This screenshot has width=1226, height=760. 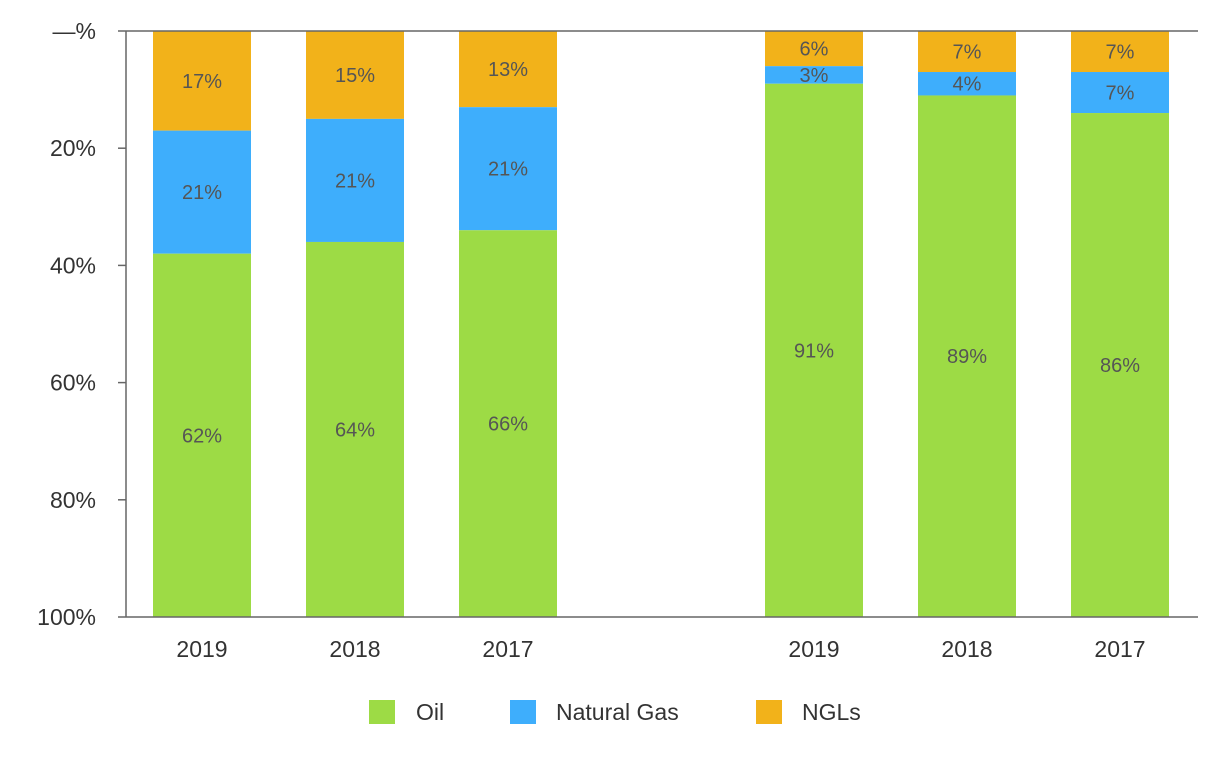 What do you see at coordinates (66, 617) in the screenshot?
I see `y-tick-label: 100%` at bounding box center [66, 617].